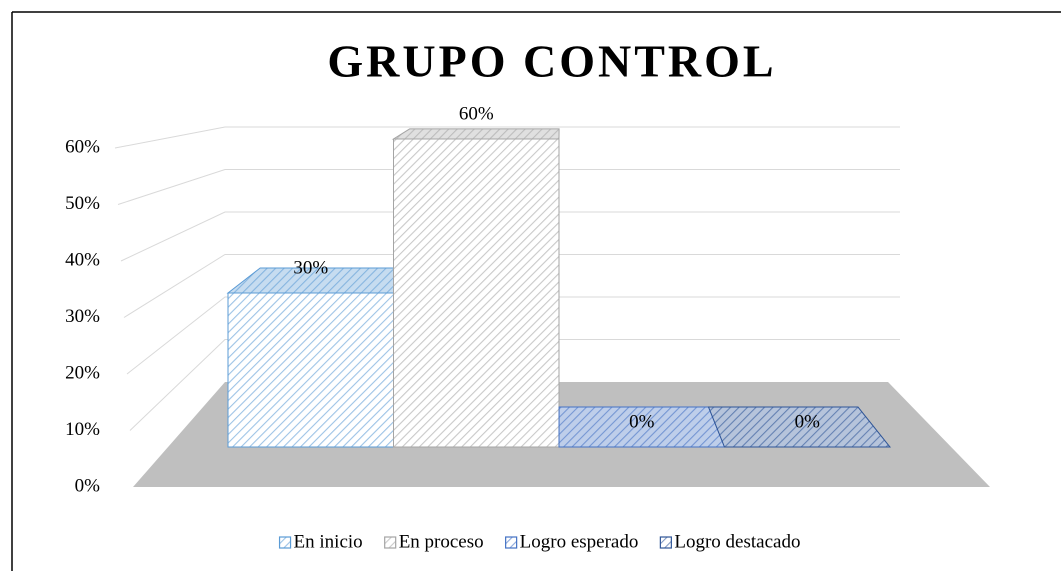  I want to click on legend-item: Logro destacado, so click(729, 541).